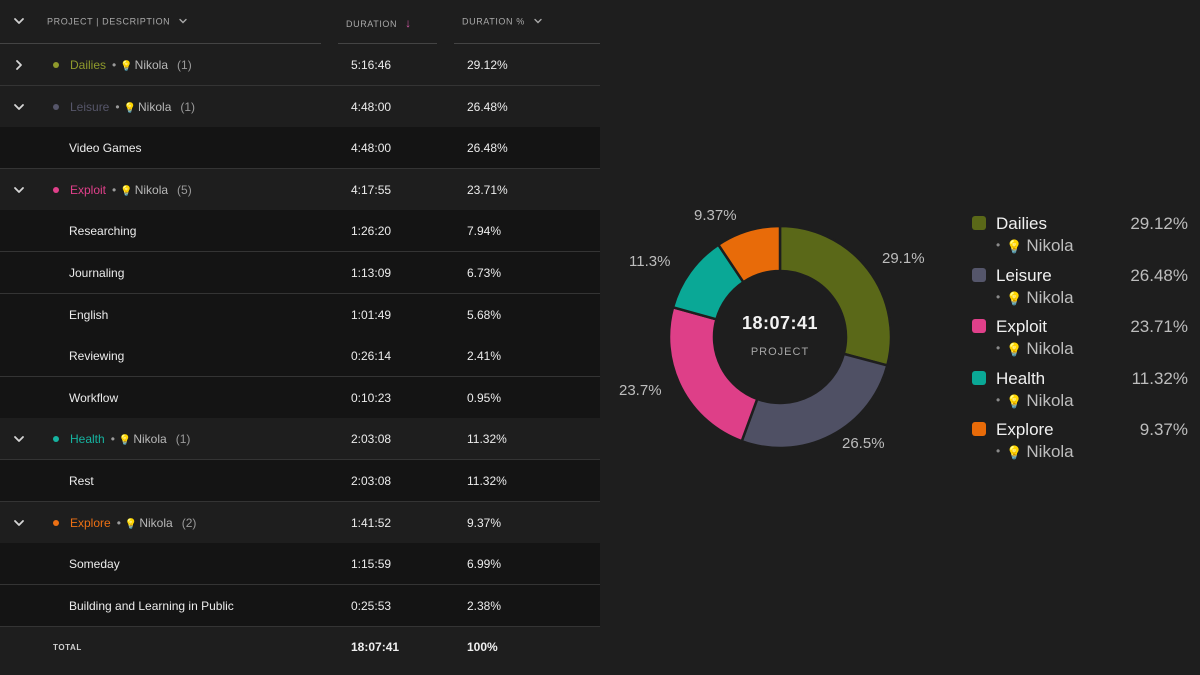  Describe the element at coordinates (1022, 326) in the screenshot. I see `legend-project-name: Exploit` at that location.